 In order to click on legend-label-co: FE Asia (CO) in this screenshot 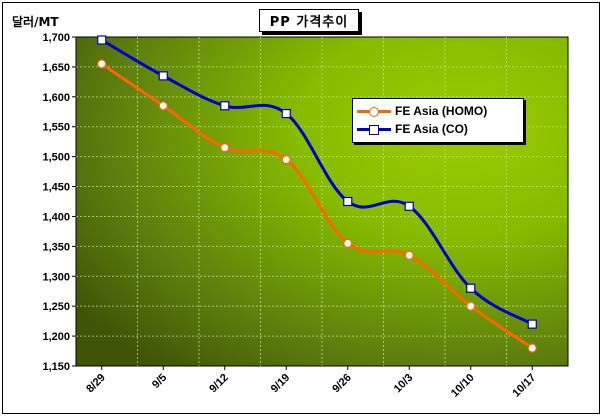, I will do `click(431, 129)`.